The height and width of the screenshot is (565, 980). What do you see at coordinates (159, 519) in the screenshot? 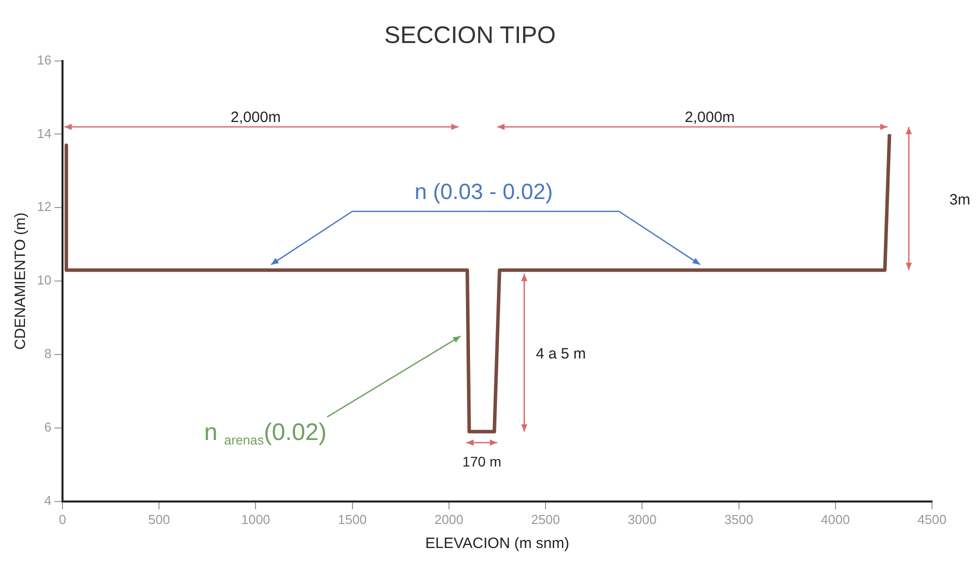
I see `x-tick-label: 500` at bounding box center [159, 519].